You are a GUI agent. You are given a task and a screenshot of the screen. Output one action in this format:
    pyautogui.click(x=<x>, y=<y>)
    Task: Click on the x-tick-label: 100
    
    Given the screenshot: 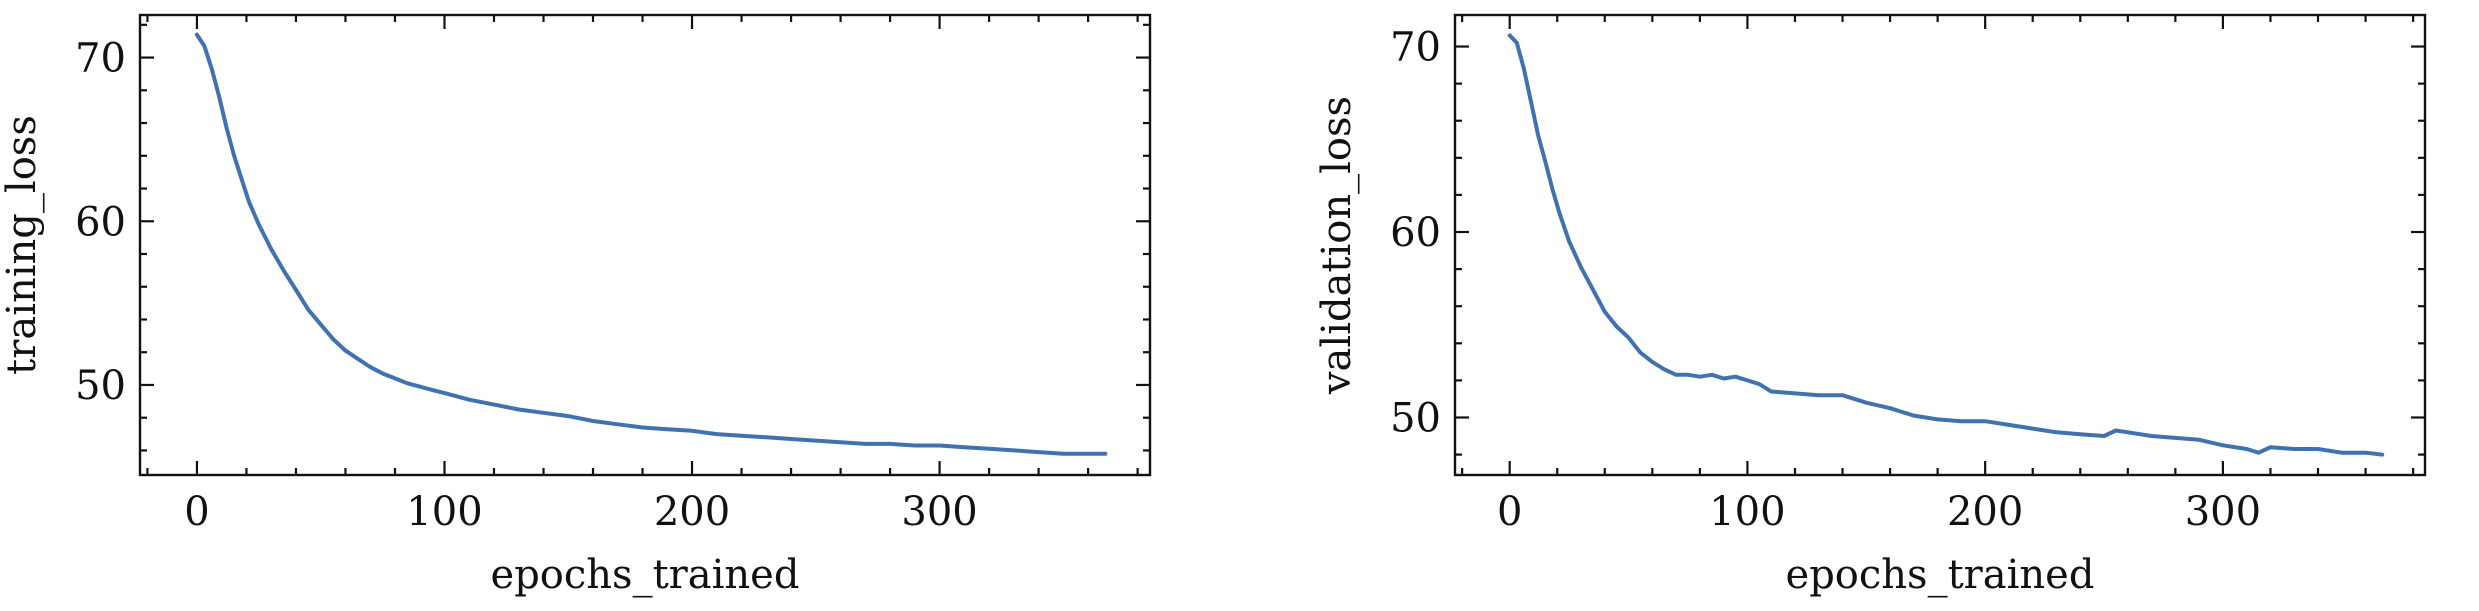 What is the action you would take?
    pyautogui.click(x=1747, y=512)
    